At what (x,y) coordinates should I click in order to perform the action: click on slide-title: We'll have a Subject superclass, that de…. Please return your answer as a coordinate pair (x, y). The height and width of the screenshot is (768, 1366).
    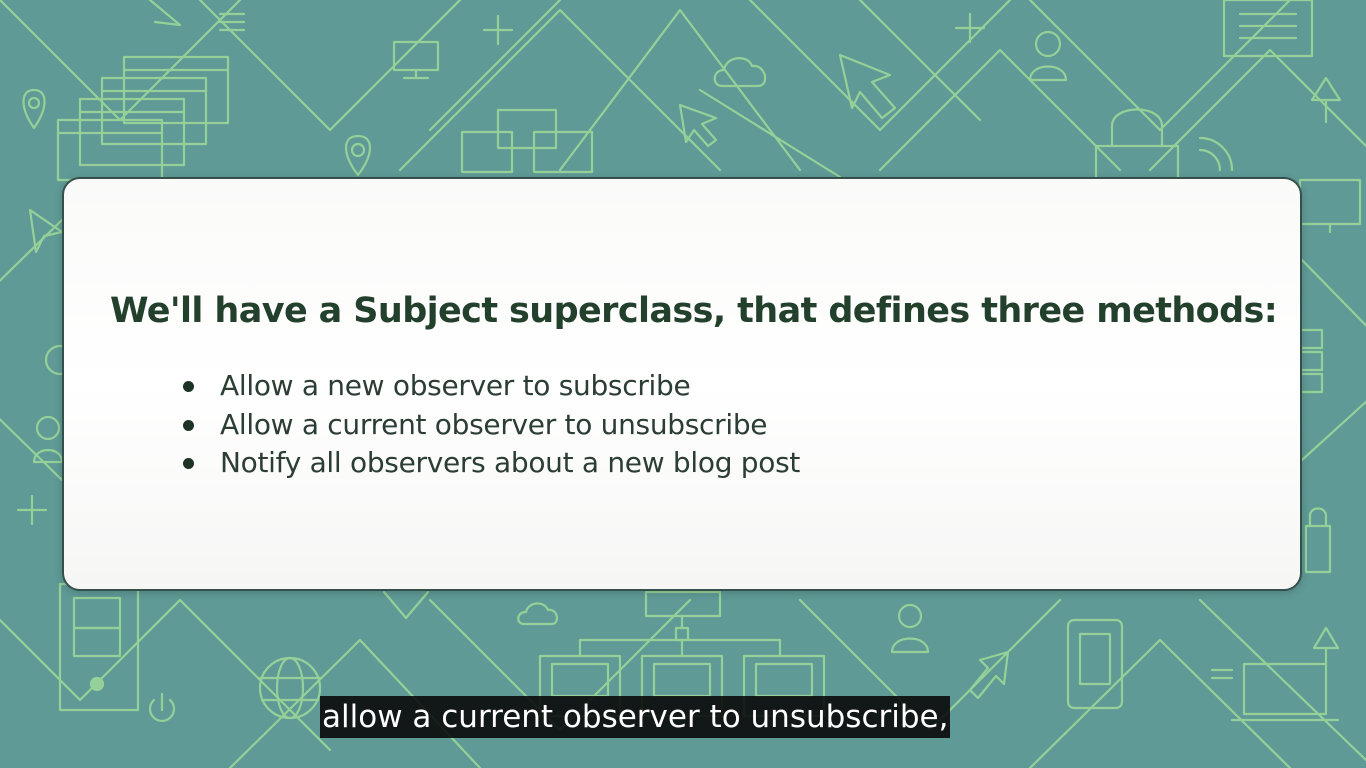
    Looking at the image, I should click on (694, 311).